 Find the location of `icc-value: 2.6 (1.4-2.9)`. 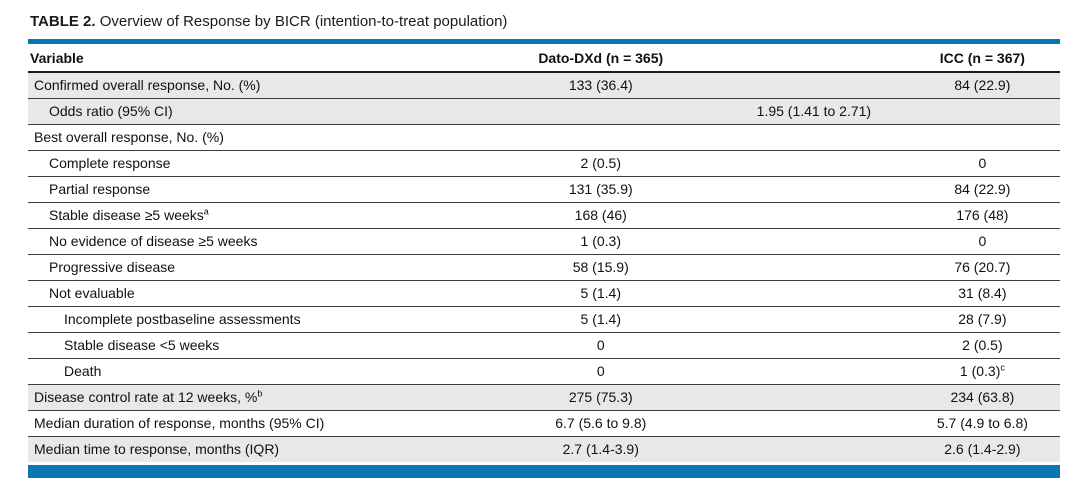

icc-value: 2.6 (1.4-2.9) is located at coordinates (959, 449).